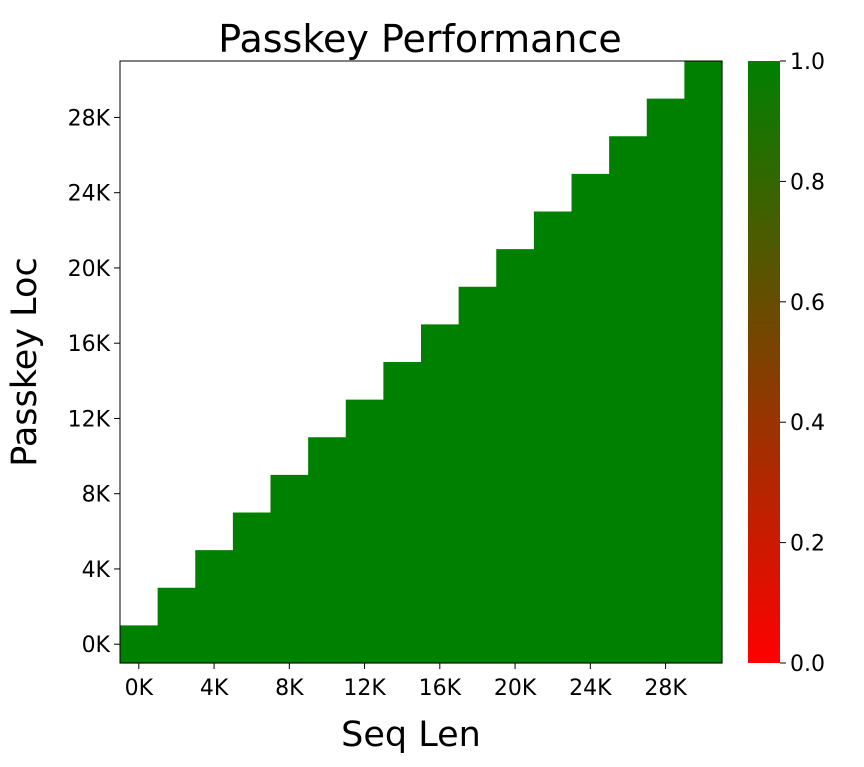 The image size is (864, 767). What do you see at coordinates (807, 544) in the screenshot?
I see `colorbar-tick-label: 0.2` at bounding box center [807, 544].